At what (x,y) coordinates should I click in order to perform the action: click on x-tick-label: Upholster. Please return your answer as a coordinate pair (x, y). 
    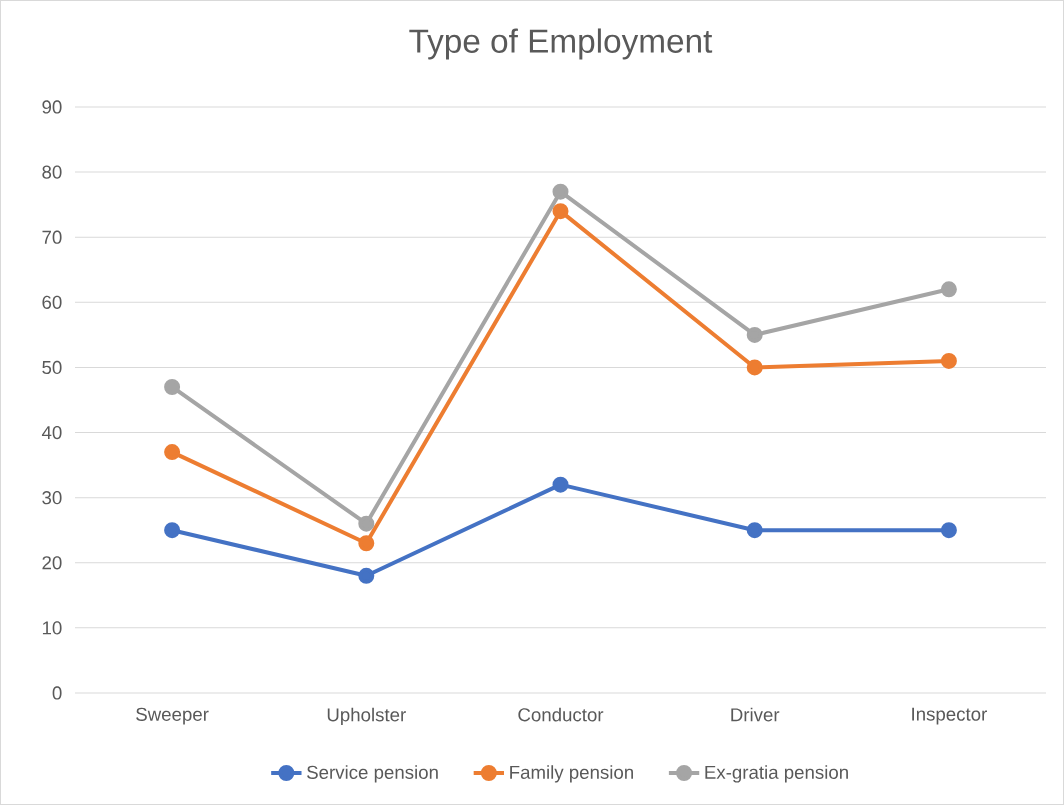
    Looking at the image, I should click on (366, 716).